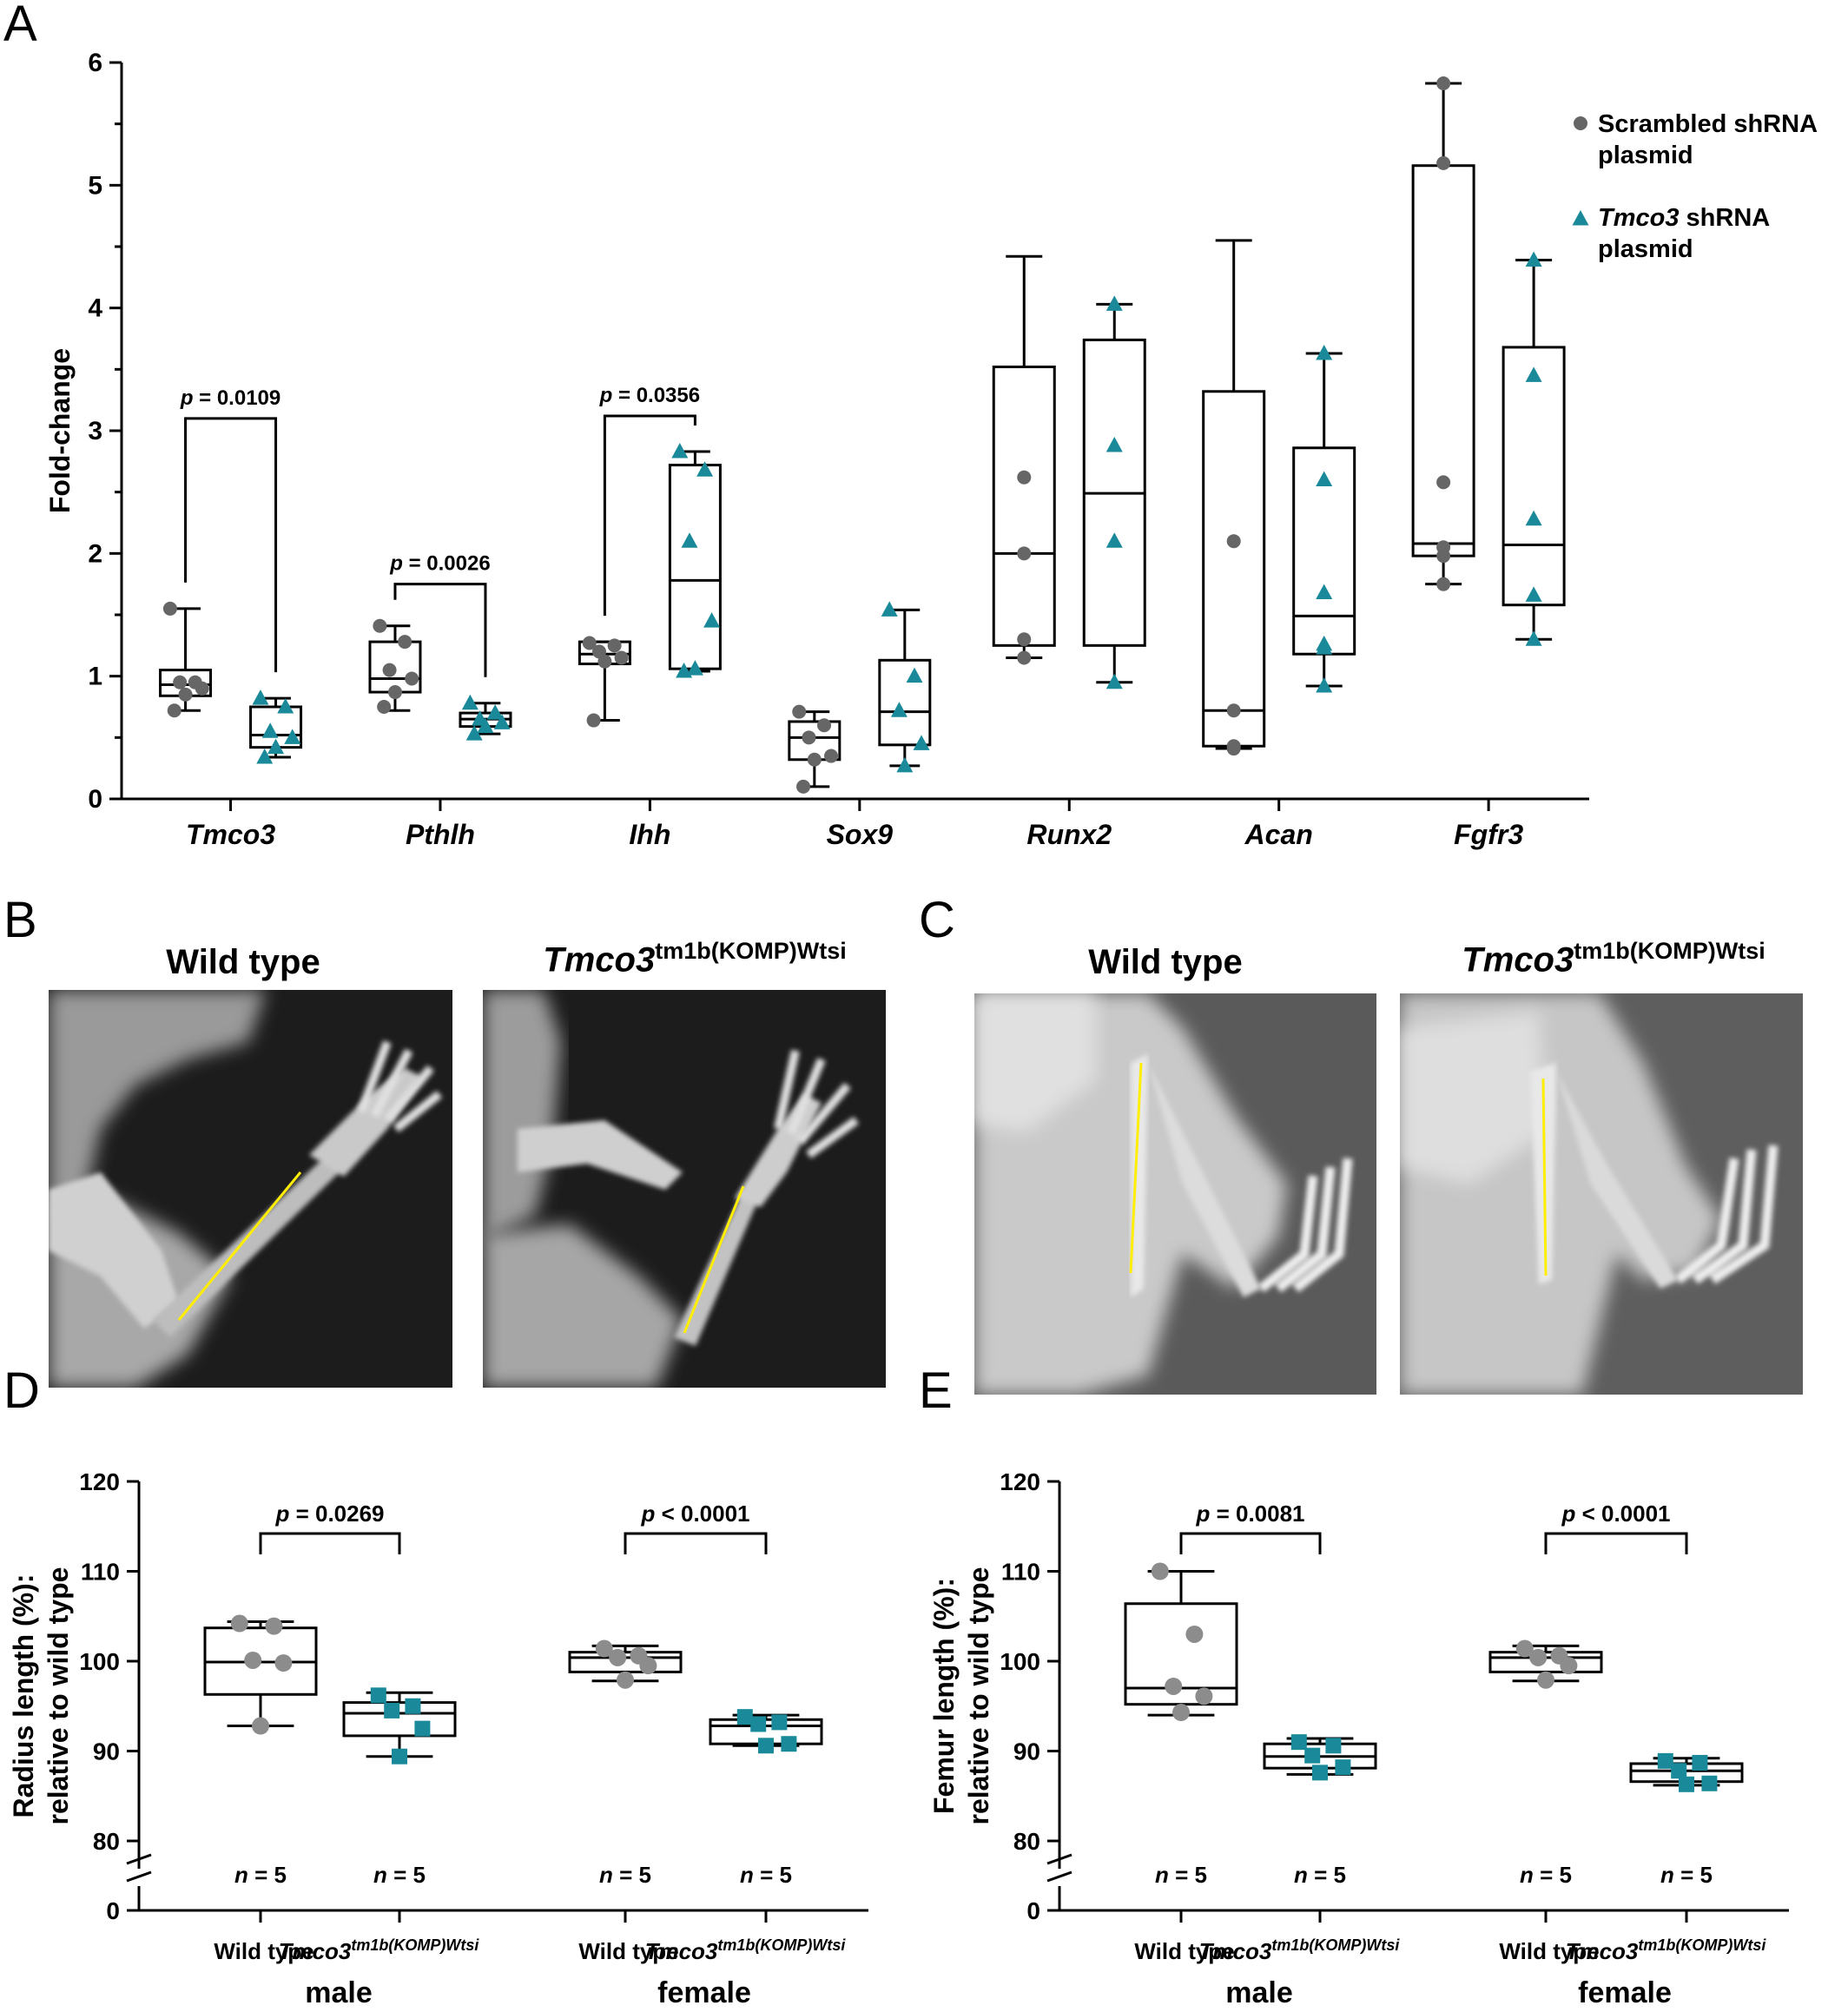 Image resolution: width=1848 pixels, height=2012 pixels. I want to click on xray-hindlimb-wildtype, so click(1175, 1194).